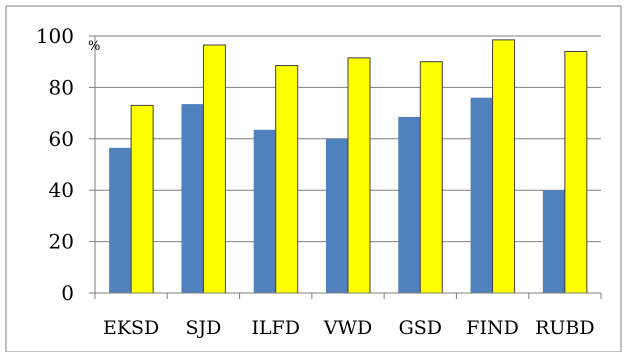 The image size is (627, 352). Describe the element at coordinates (61, 139) in the screenshot. I see `y-tick-label: 60` at that location.